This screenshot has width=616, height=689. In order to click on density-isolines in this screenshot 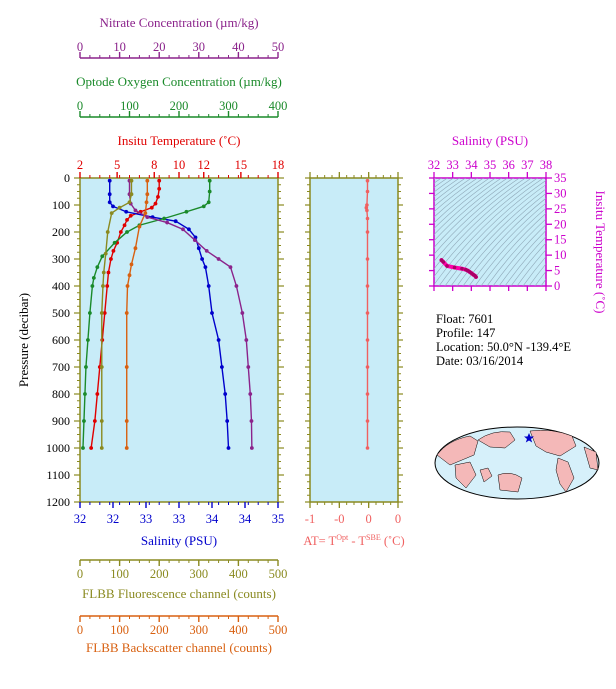, I will do `click(525, 227)`.